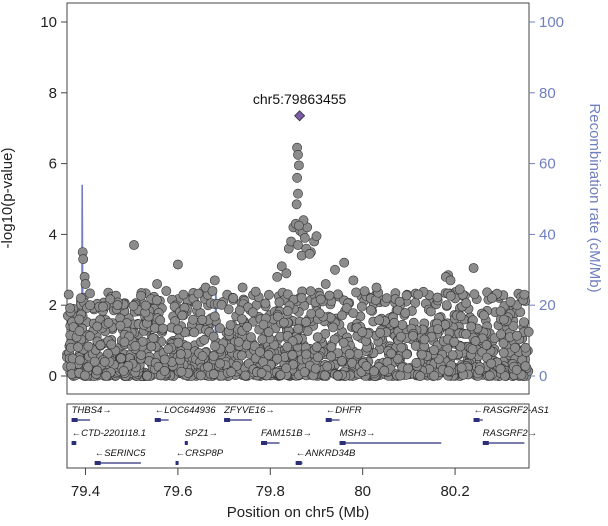  What do you see at coordinates (286, 433) in the screenshot?
I see `gene-label: FAM151B→` at bounding box center [286, 433].